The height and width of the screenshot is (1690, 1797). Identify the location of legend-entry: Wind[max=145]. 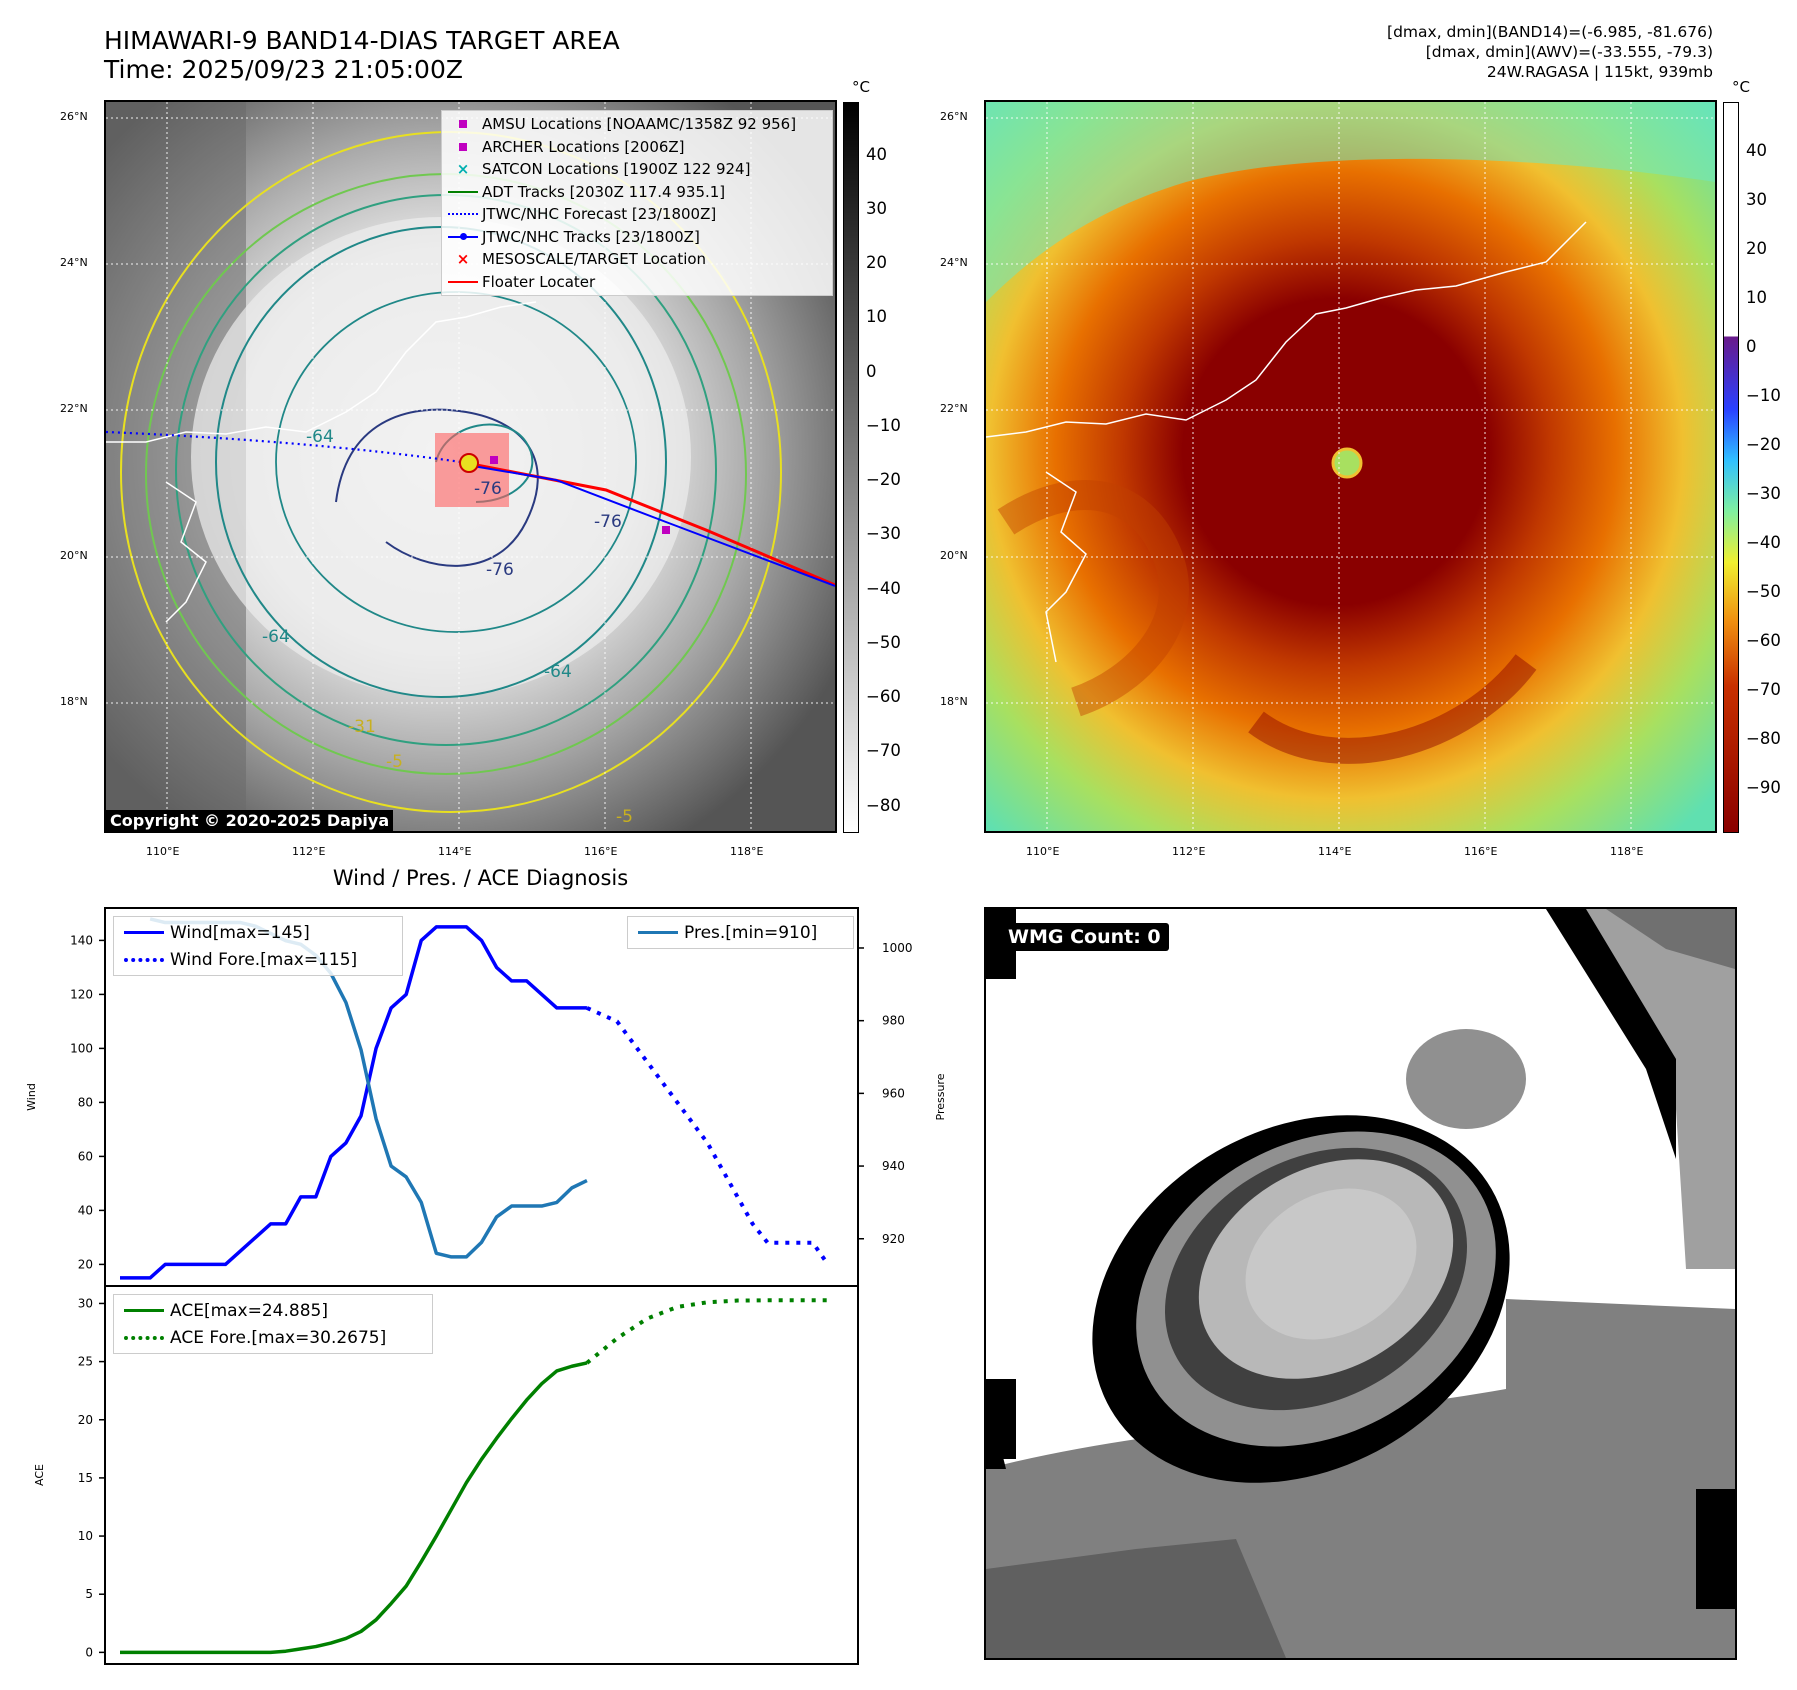
(258, 932).